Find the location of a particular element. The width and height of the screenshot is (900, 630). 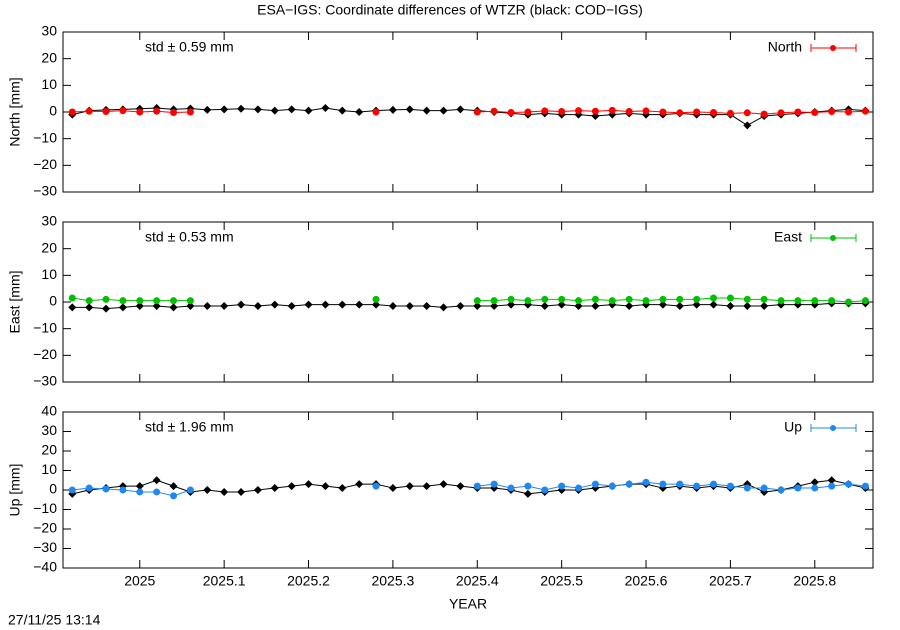

x-tick-label: 2025.1 is located at coordinates (224, 581).